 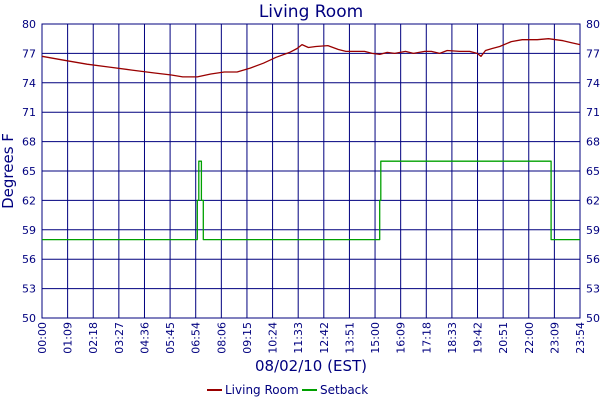 I want to click on y-tick-label-right: 77, so click(x=593, y=53).